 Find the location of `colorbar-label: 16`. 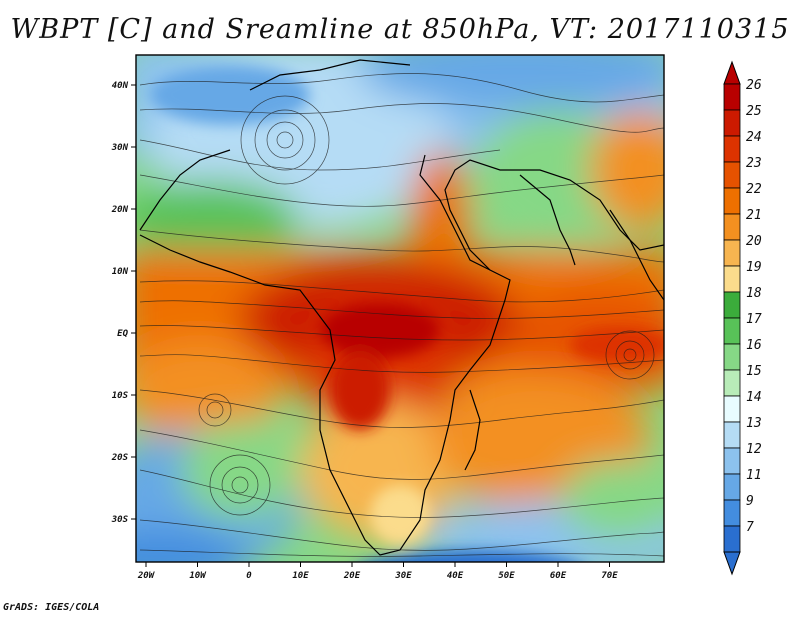

colorbar-label: 16 is located at coordinates (754, 345).